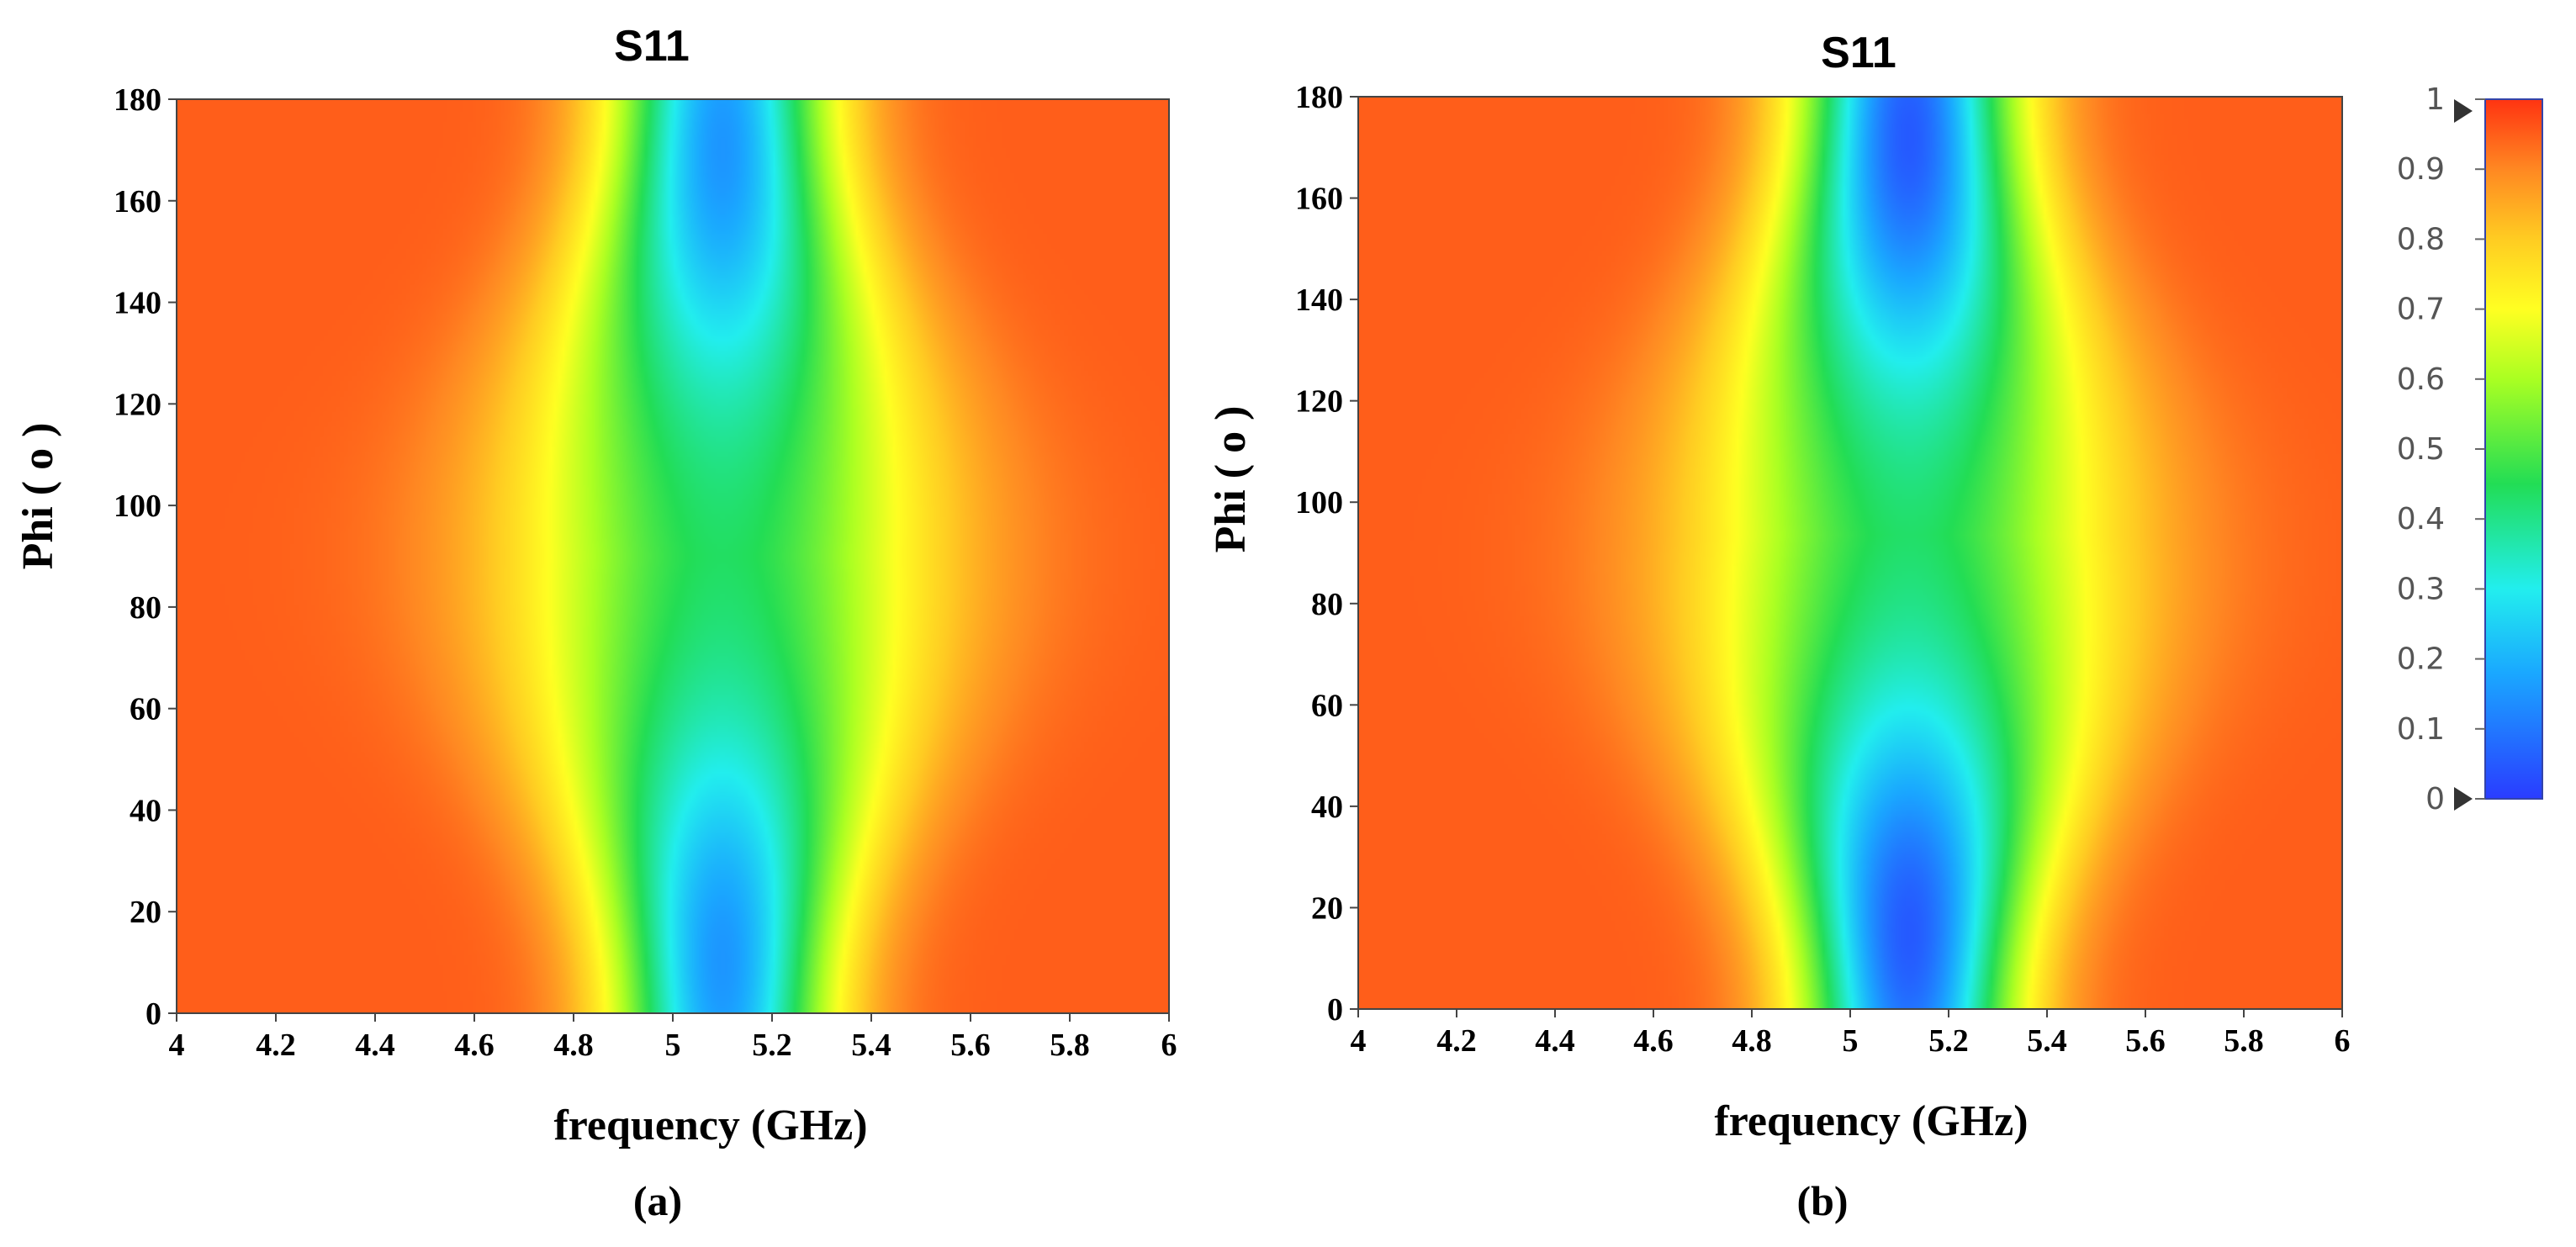 The height and width of the screenshot is (1247, 2576). What do you see at coordinates (474, 1046) in the screenshot?
I see `x-tick-label-a: 4.6` at bounding box center [474, 1046].